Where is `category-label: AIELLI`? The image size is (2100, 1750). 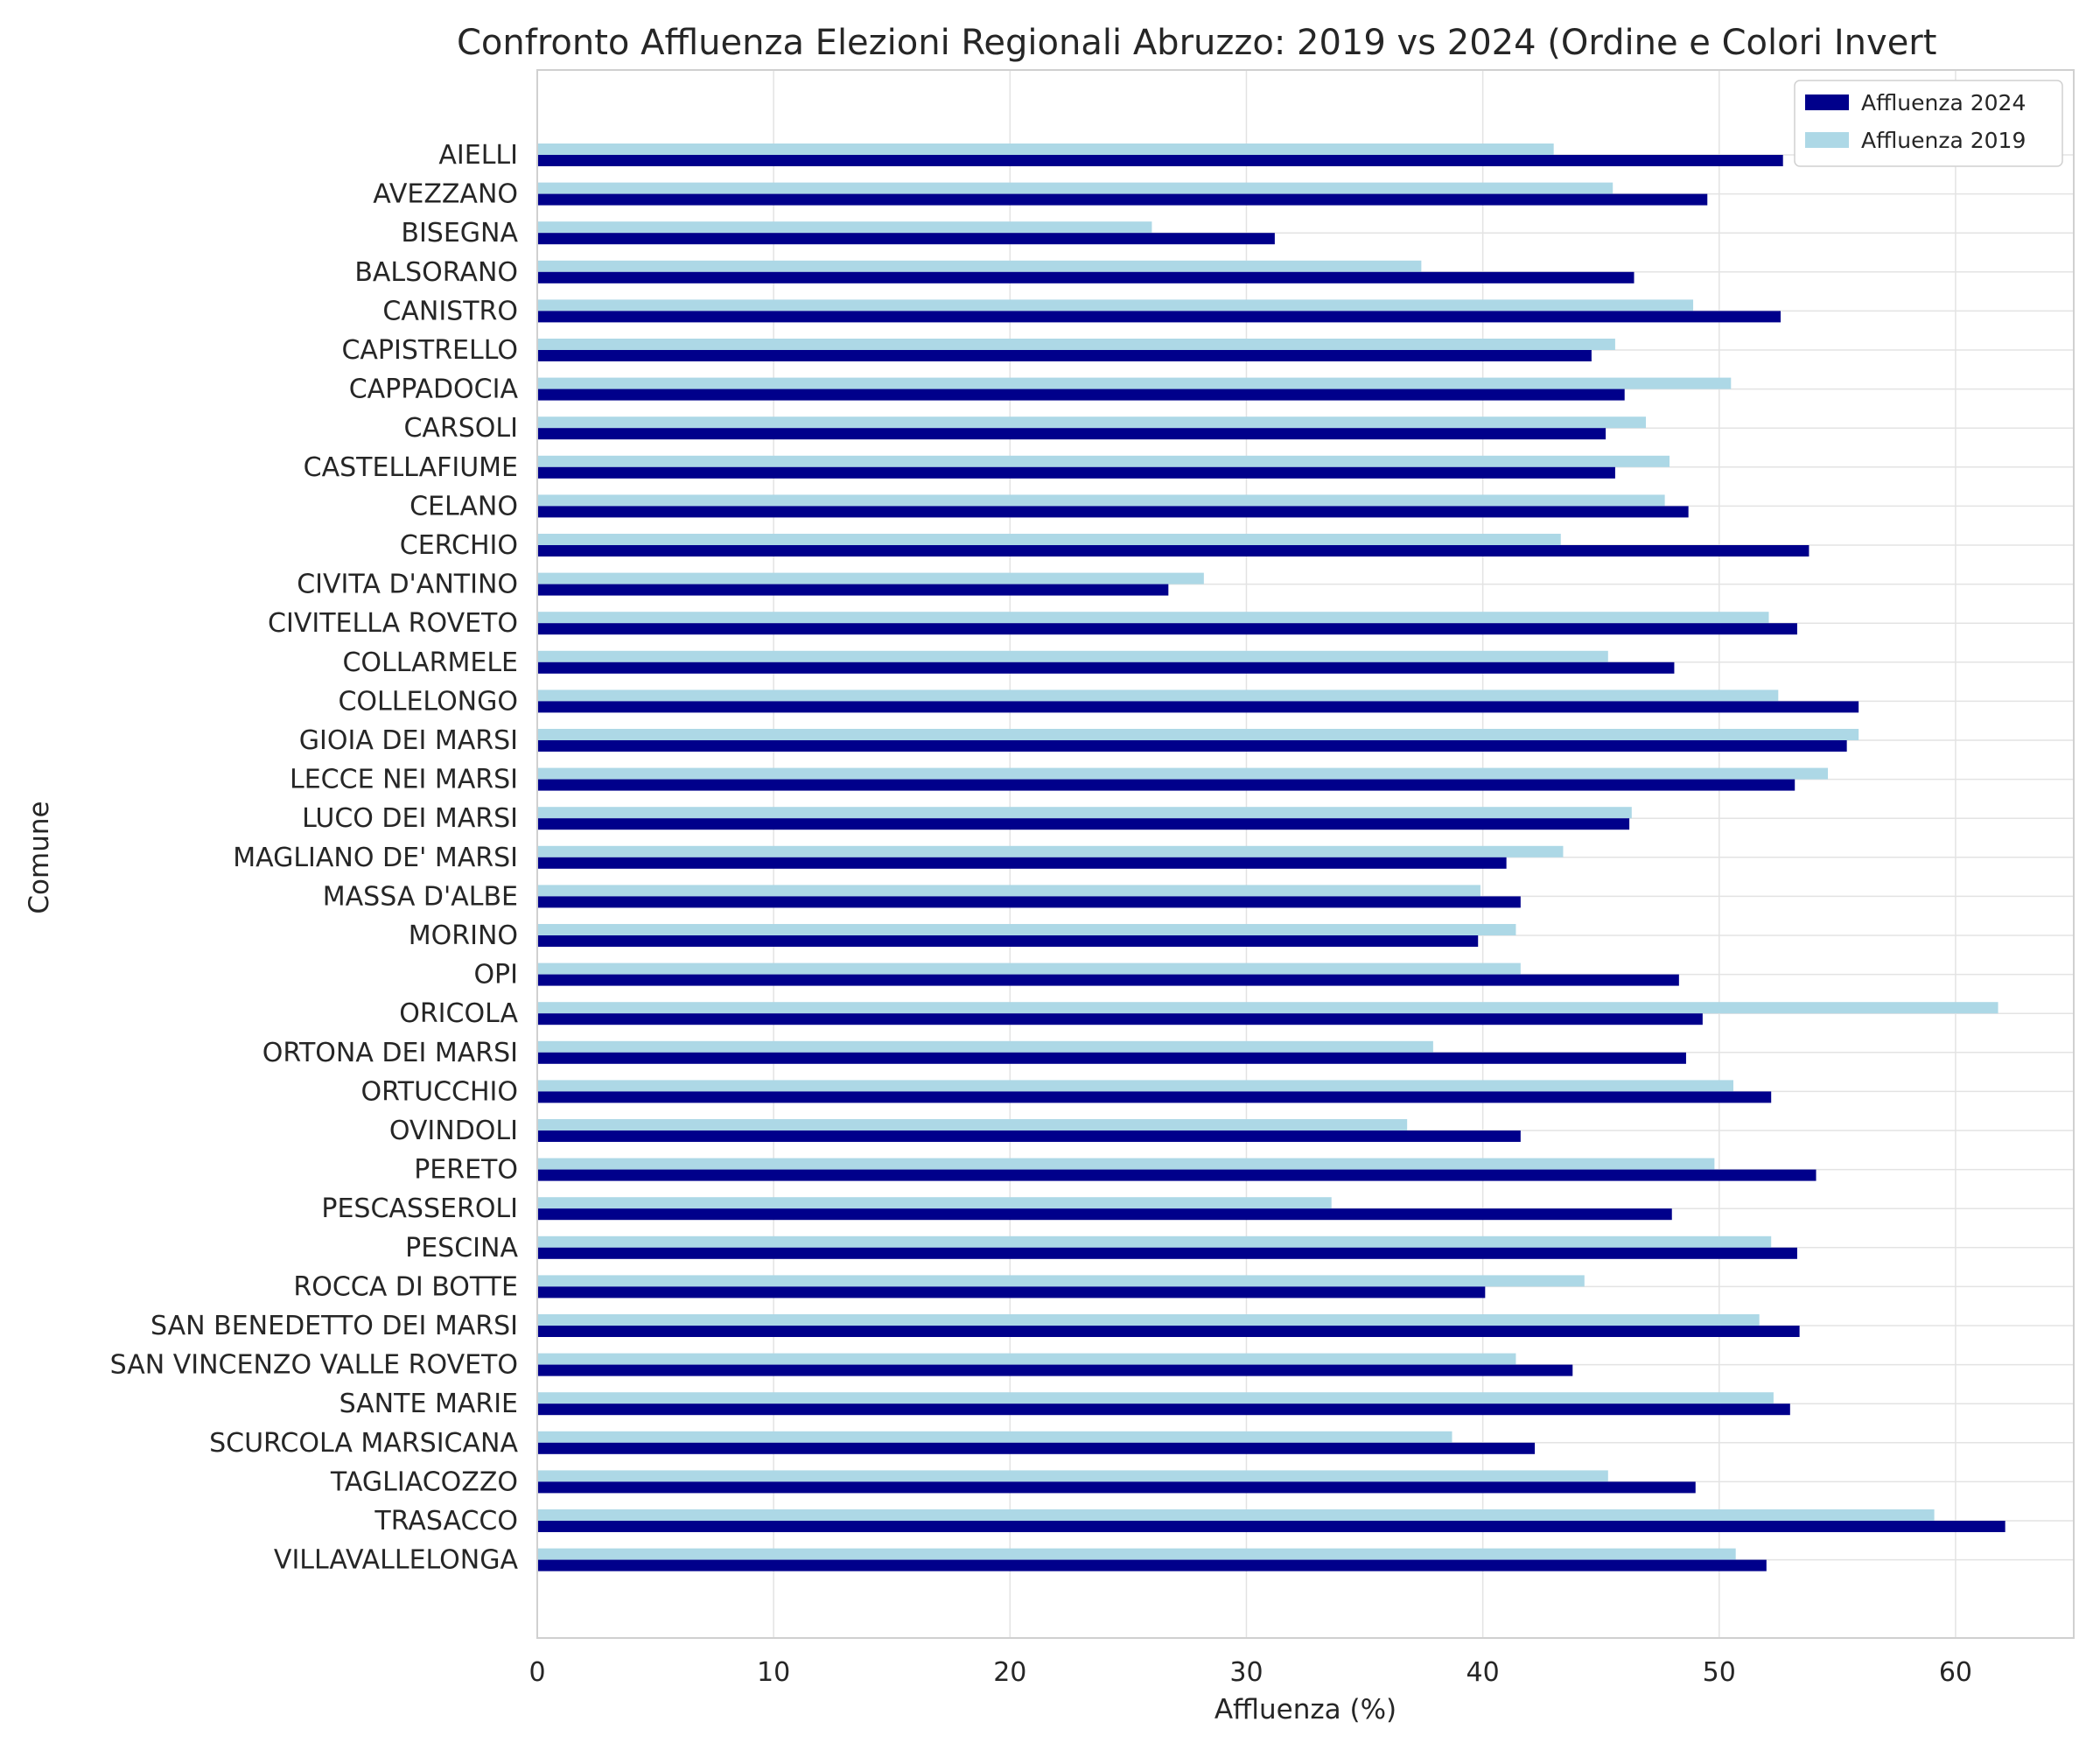
category-label: AIELLI is located at coordinates (478, 155).